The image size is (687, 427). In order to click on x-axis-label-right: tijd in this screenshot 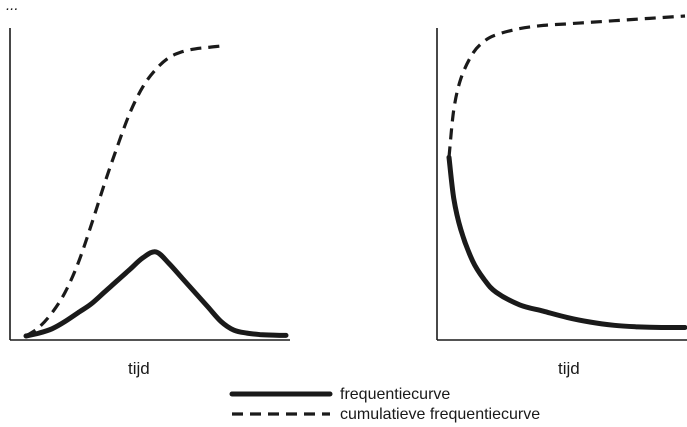, I will do `click(569, 368)`.